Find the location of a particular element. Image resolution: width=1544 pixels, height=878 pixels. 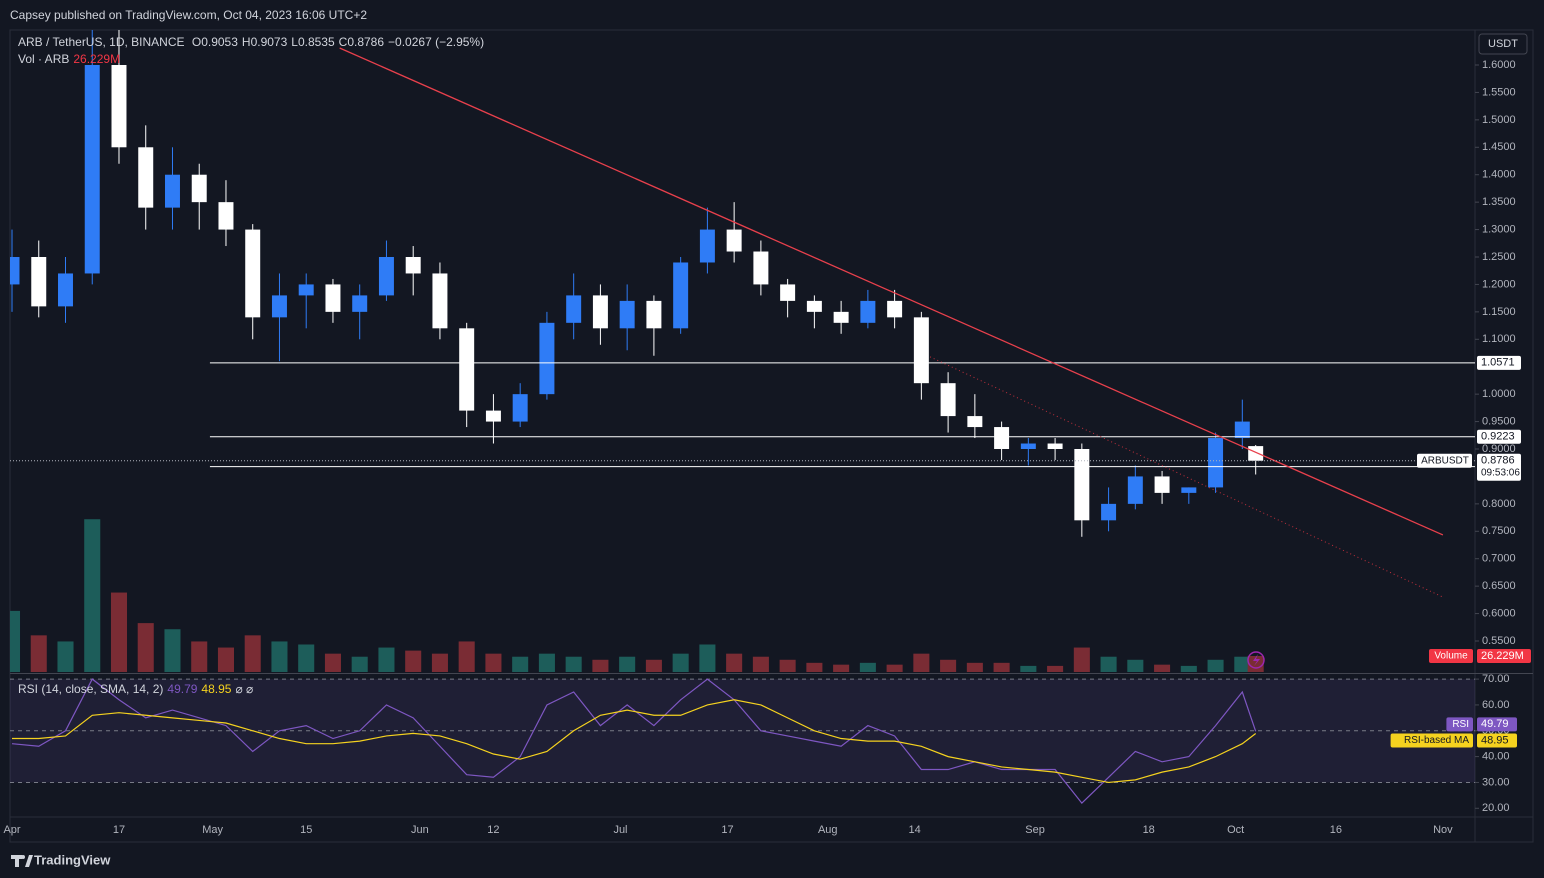

y-tick-label: 1.1000 is located at coordinates (1499, 339).